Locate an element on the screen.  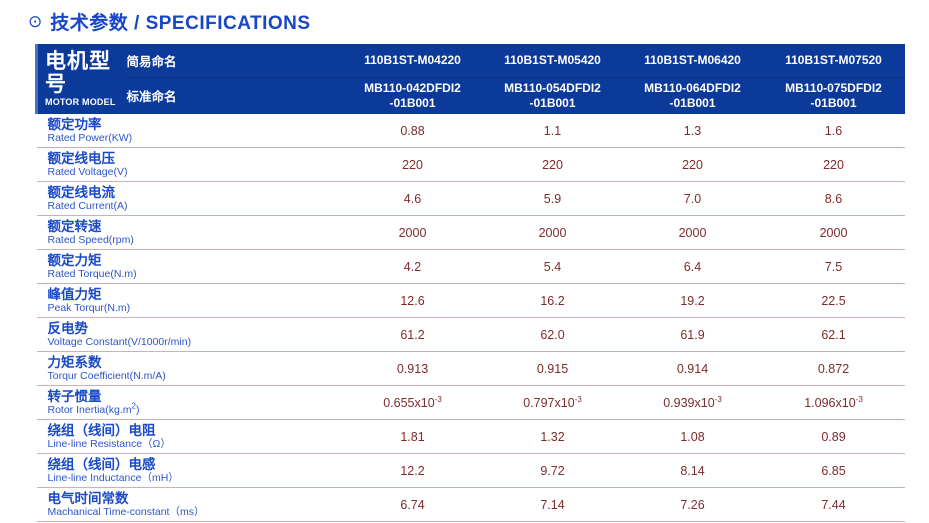
value-cell: 1.81 is located at coordinates (412, 436).